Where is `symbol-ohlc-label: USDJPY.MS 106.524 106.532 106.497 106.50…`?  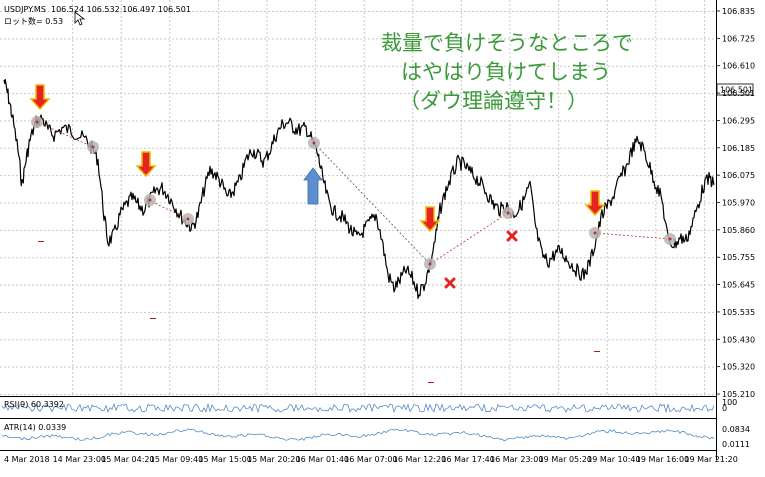 symbol-ohlc-label: USDJPY.MS 106.524 106.532 106.497 106.50… is located at coordinates (97, 10).